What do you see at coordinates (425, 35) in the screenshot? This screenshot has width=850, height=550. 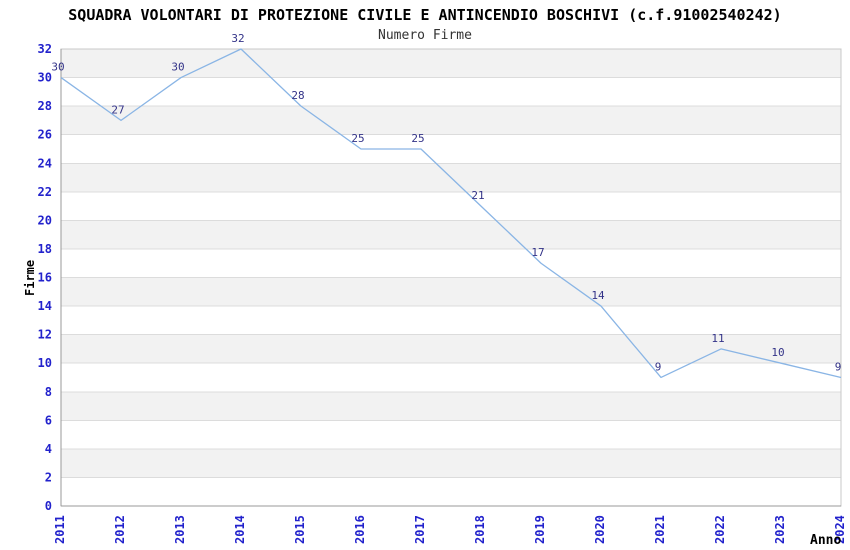 I see `chart-subtitle: Numero Firme` at bounding box center [425, 35].